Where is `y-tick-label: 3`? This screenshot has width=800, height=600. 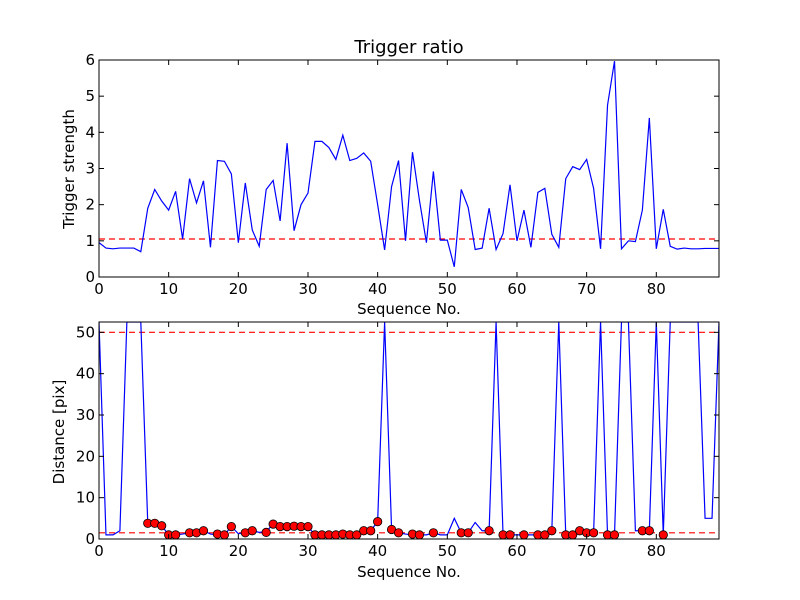 y-tick-label: 3 is located at coordinates (90, 169).